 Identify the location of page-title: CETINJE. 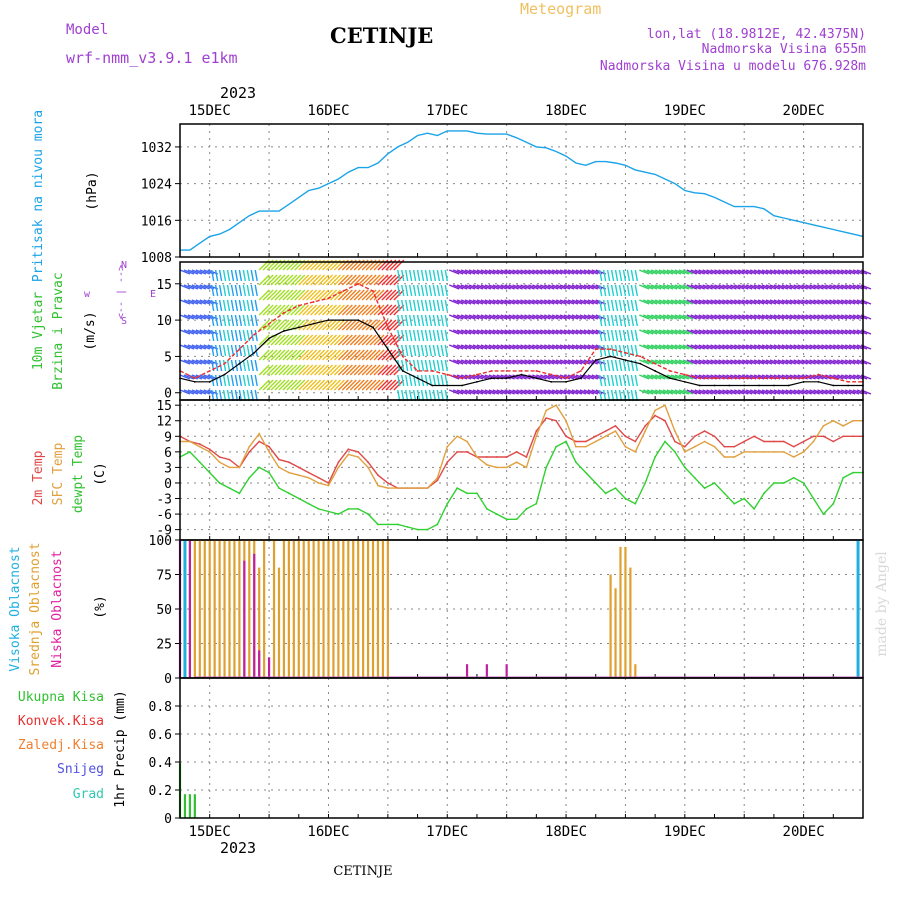
(381, 35).